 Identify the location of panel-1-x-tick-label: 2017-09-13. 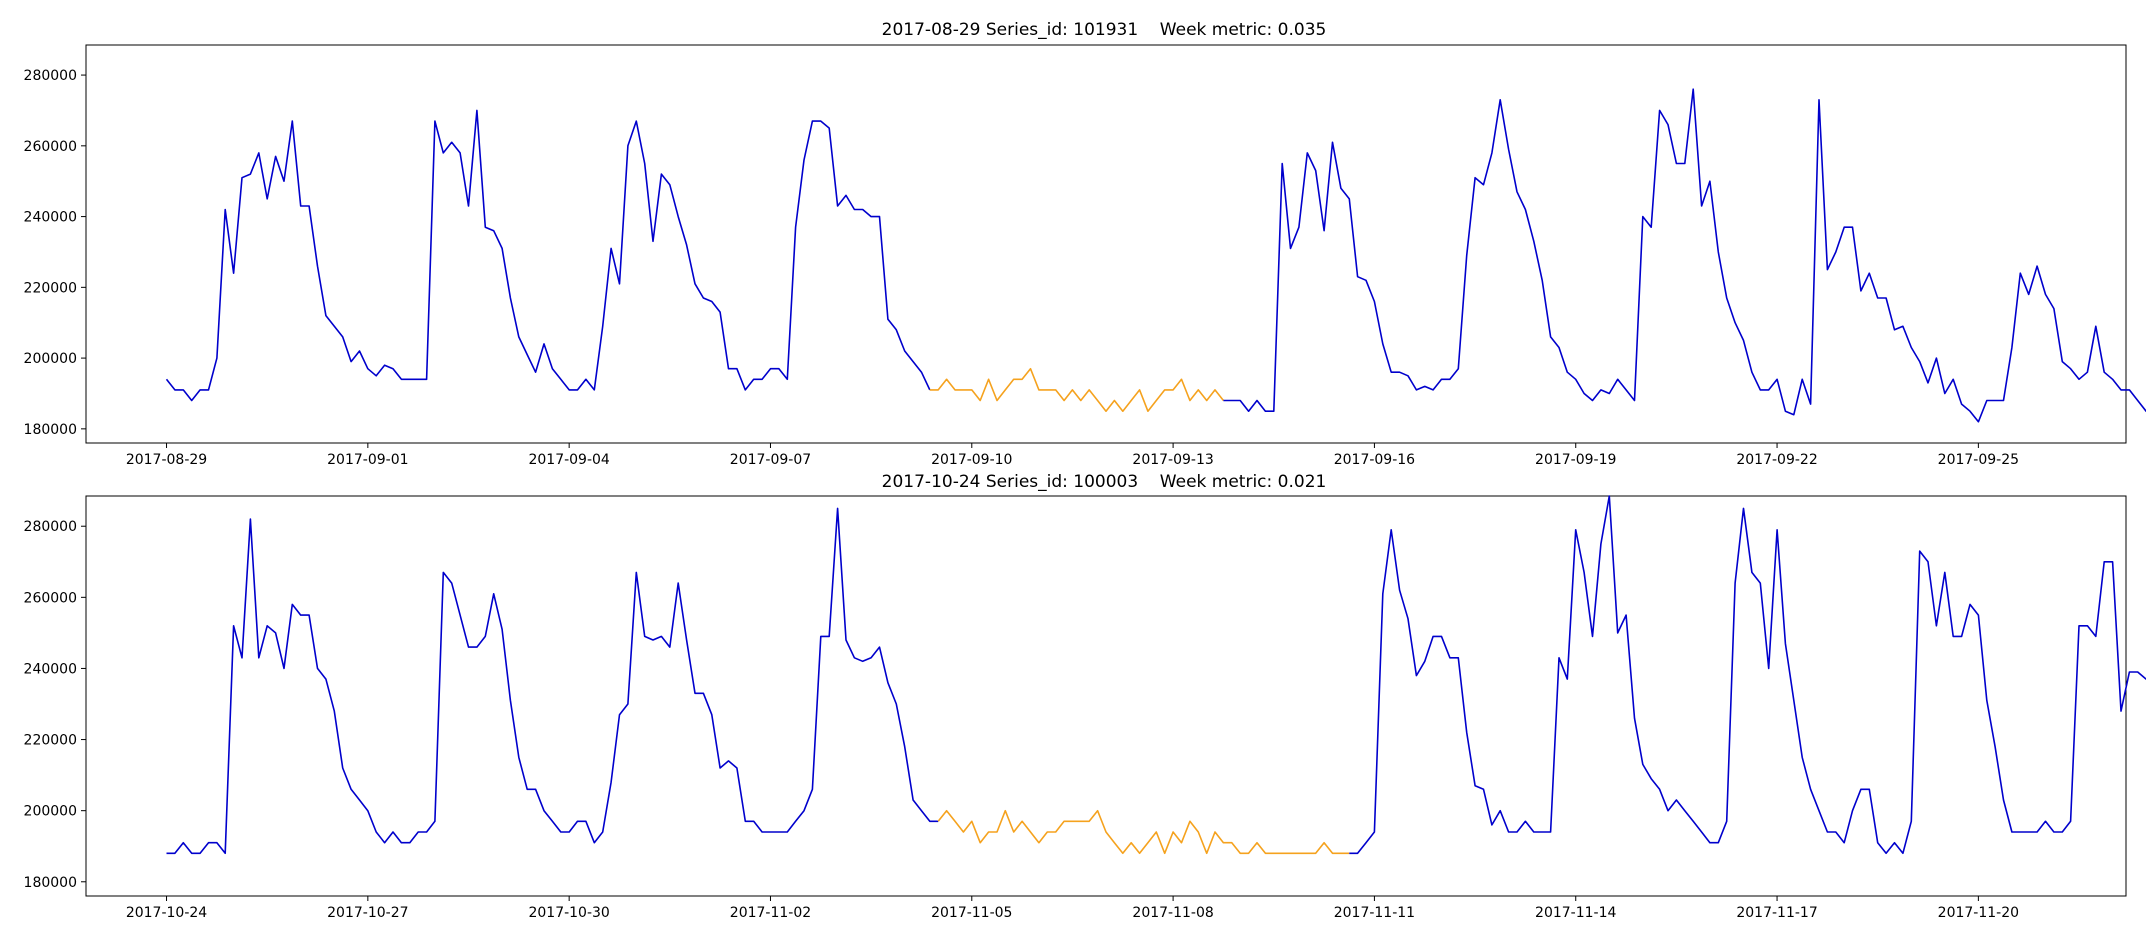
(1172, 460).